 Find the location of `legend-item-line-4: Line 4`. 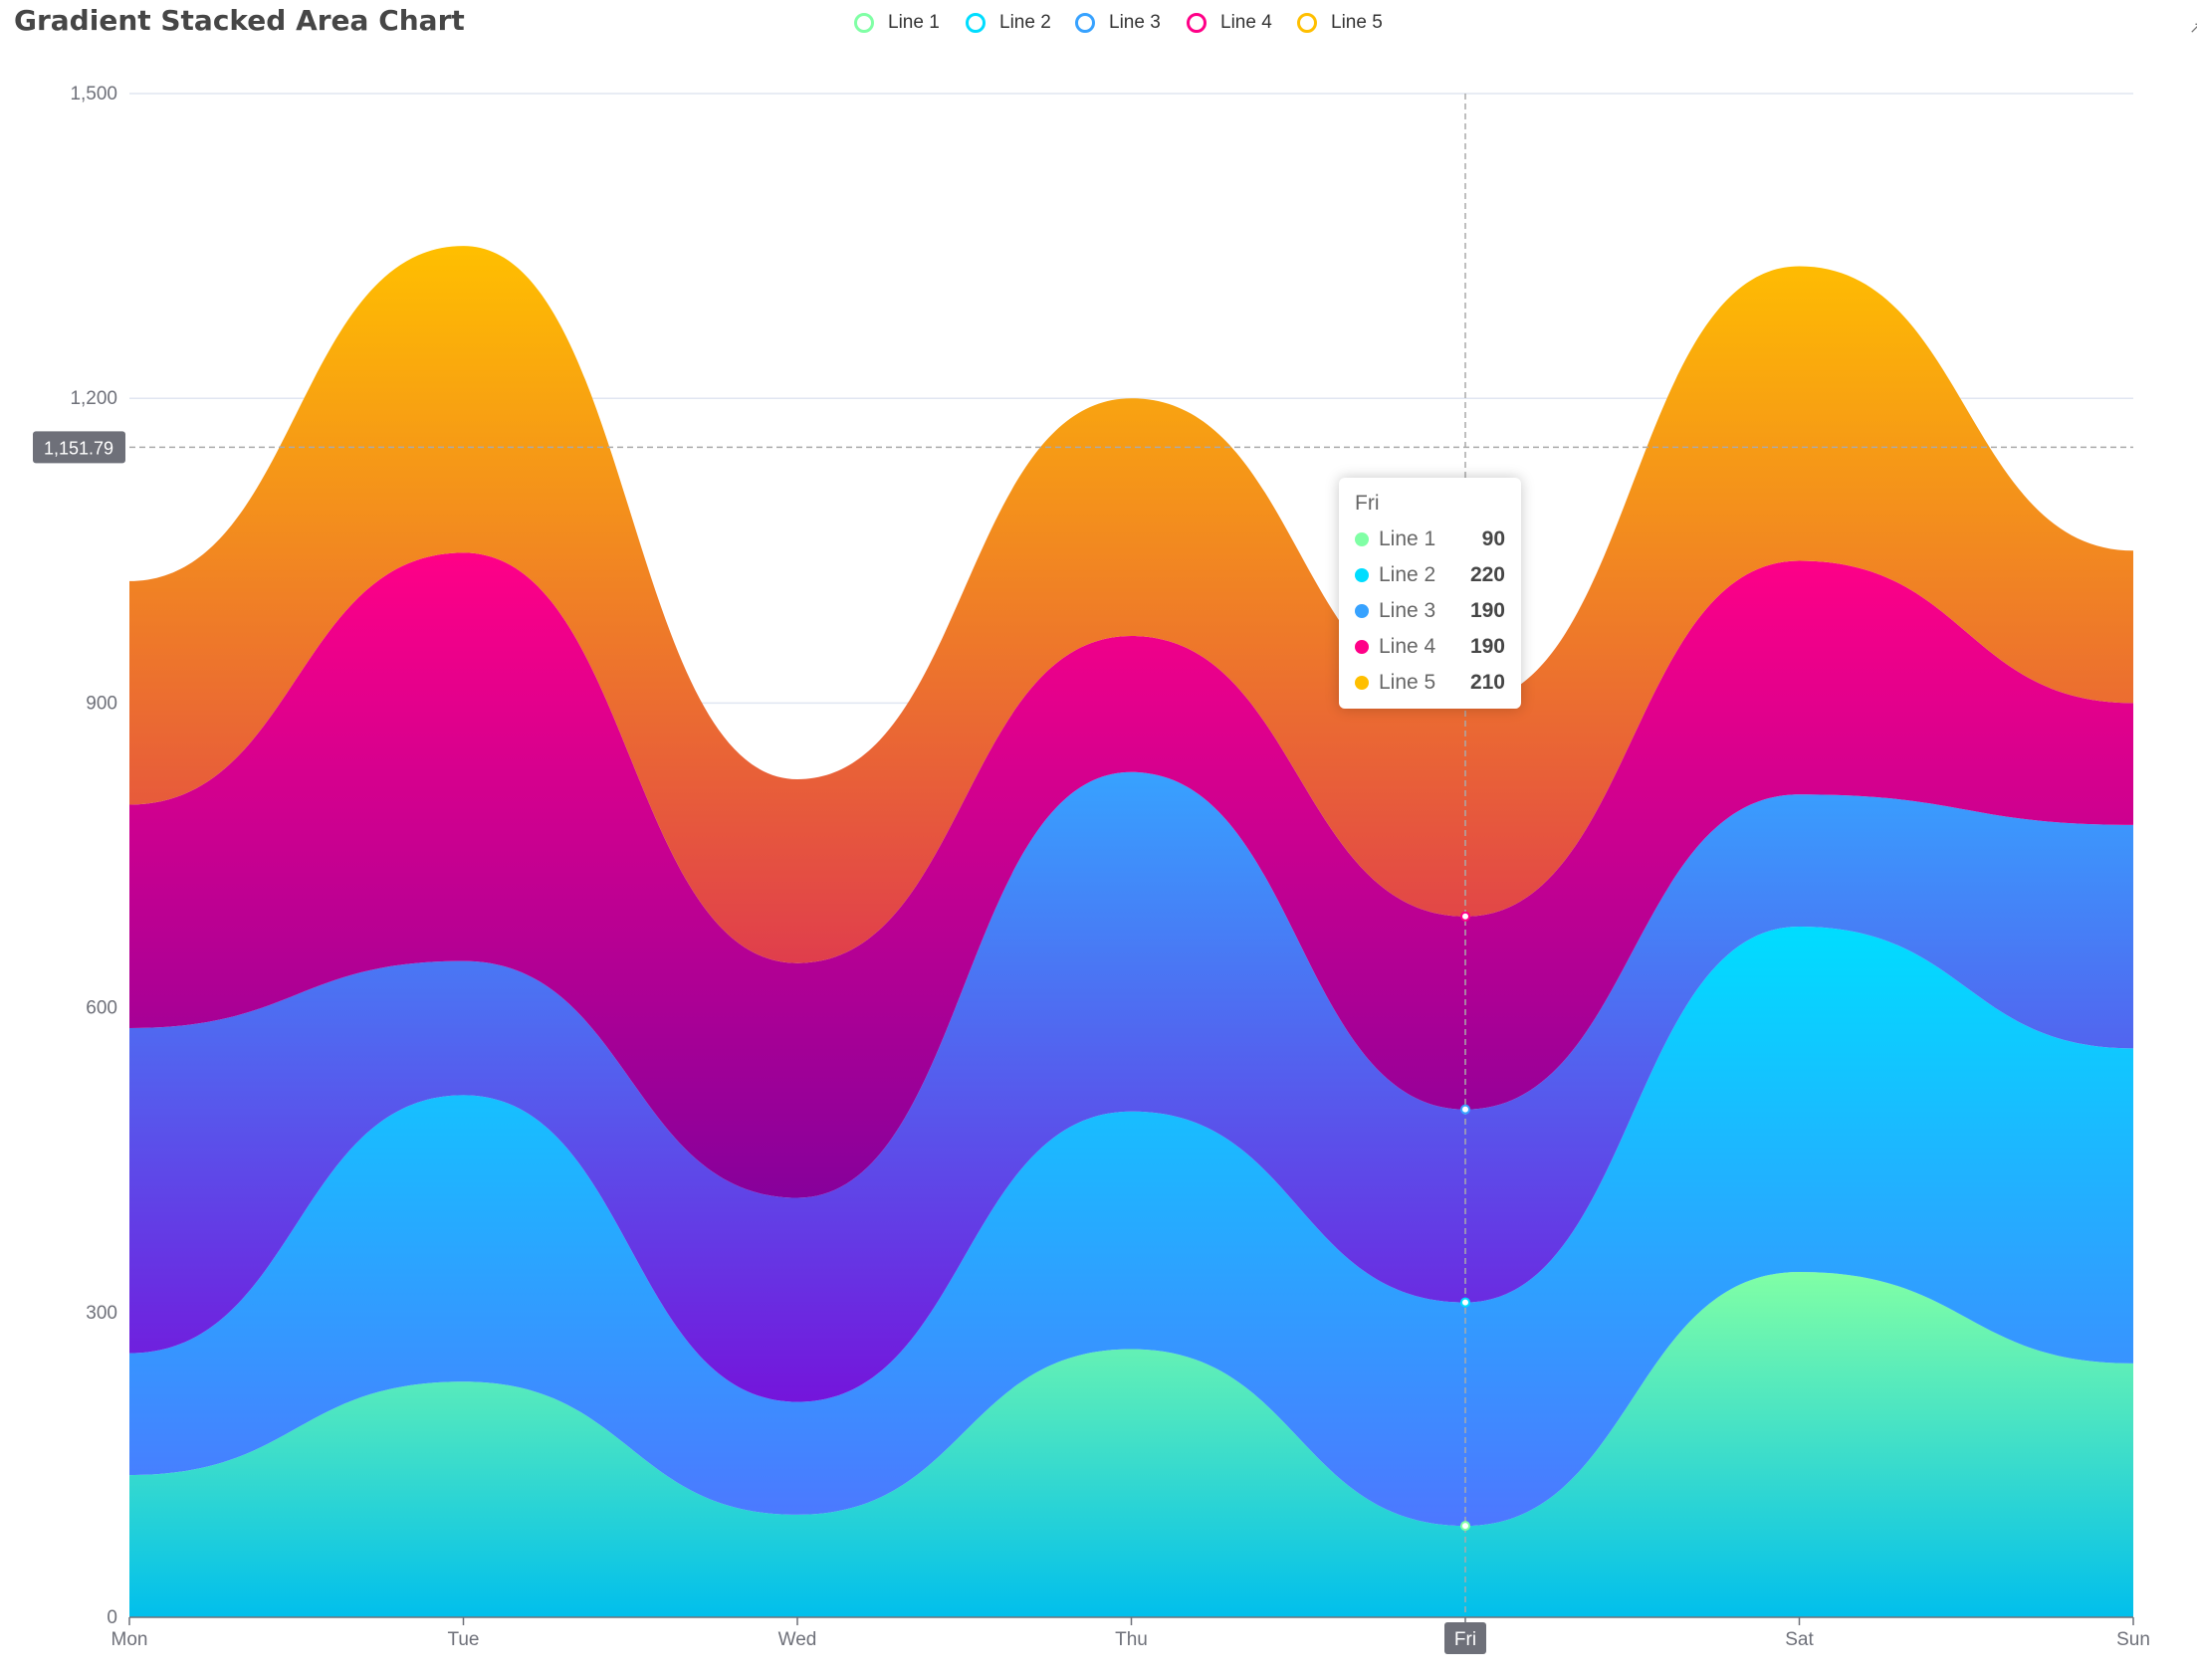

legend-item-line-4: Line 4 is located at coordinates (1229, 23).